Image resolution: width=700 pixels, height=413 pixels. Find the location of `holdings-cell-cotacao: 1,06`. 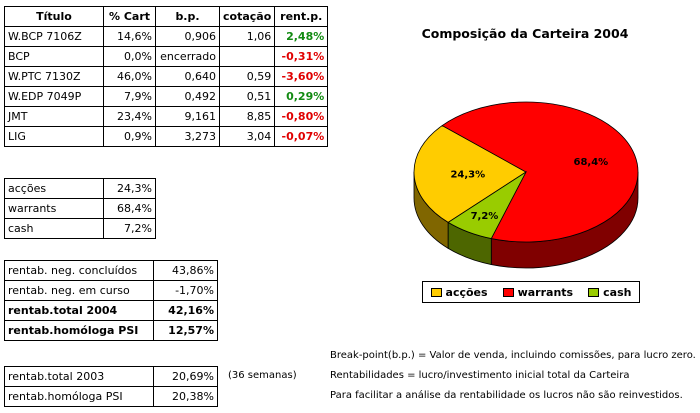

holdings-cell-cotacao: 1,06 is located at coordinates (247, 36).